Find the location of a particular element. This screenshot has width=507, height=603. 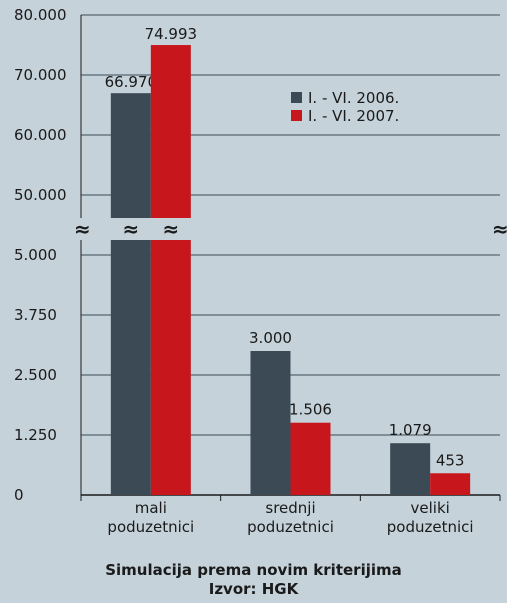

y-tick-label: 2.500 is located at coordinates (35, 375).